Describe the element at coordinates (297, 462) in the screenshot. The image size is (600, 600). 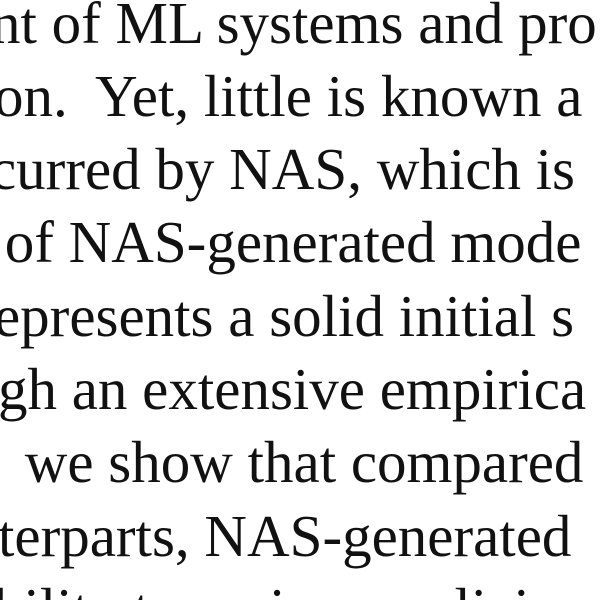
I see `text-line: we show that compared` at that location.